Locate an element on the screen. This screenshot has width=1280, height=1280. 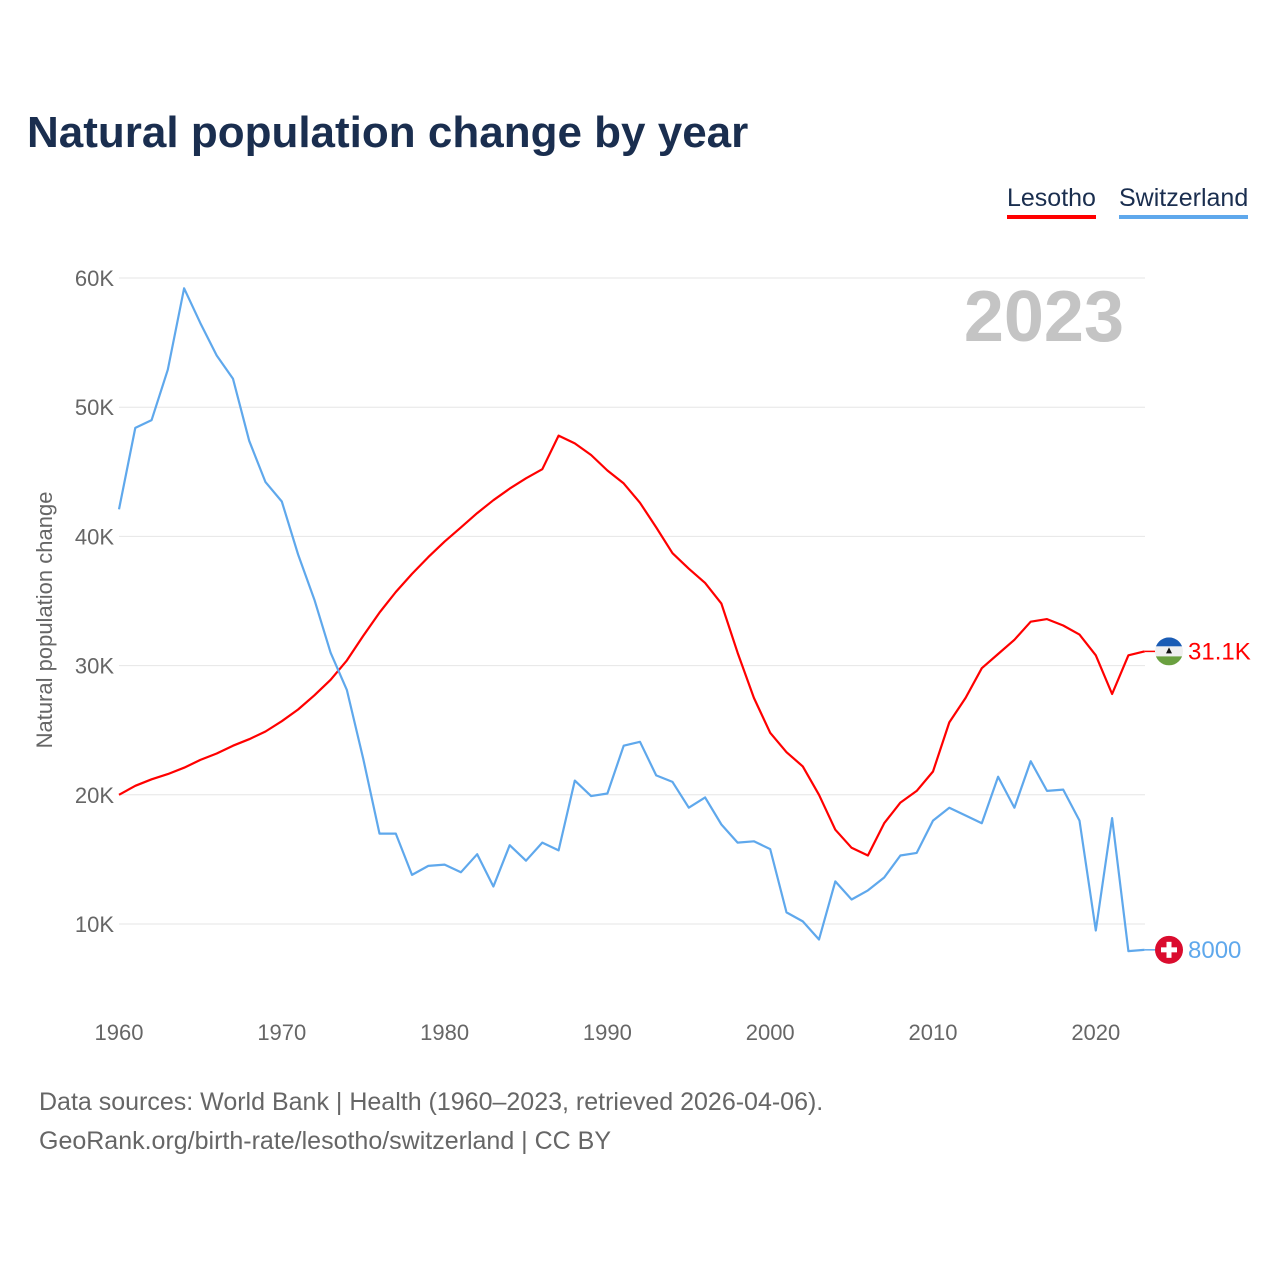
x-tick-label: 1990 is located at coordinates (607, 1032).